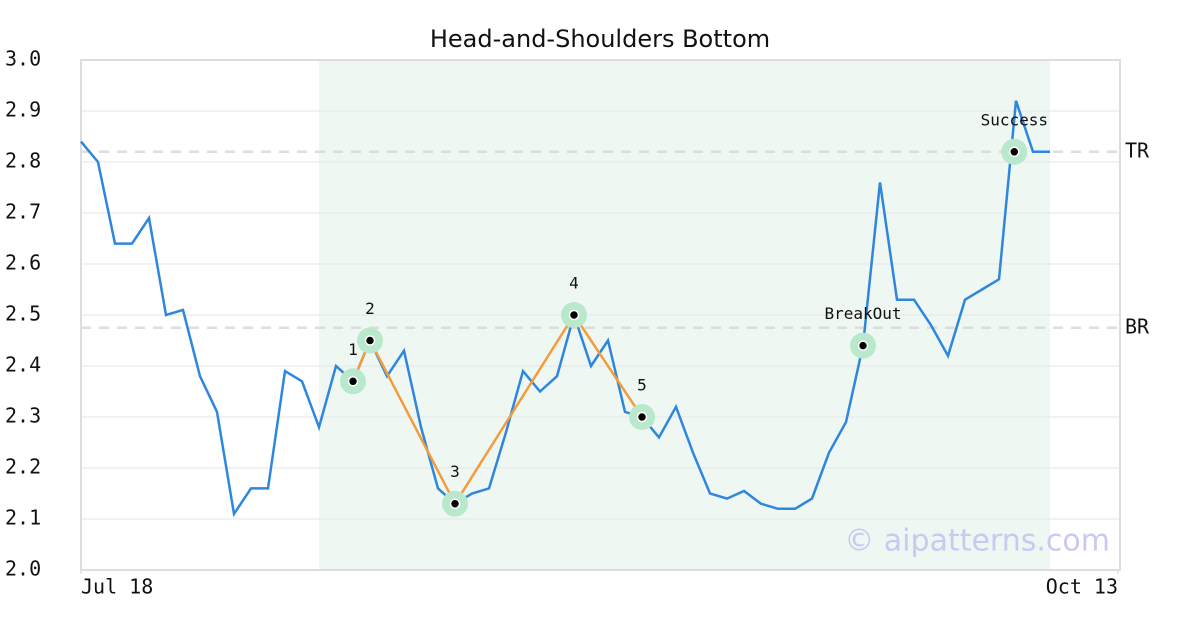  I want to click on pattern-label: 1, so click(353, 349).